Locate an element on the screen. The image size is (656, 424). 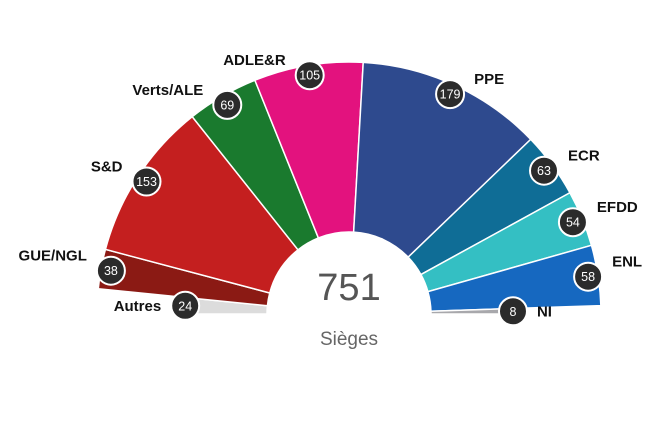
badge-circle-s-d is located at coordinates (146, 181).